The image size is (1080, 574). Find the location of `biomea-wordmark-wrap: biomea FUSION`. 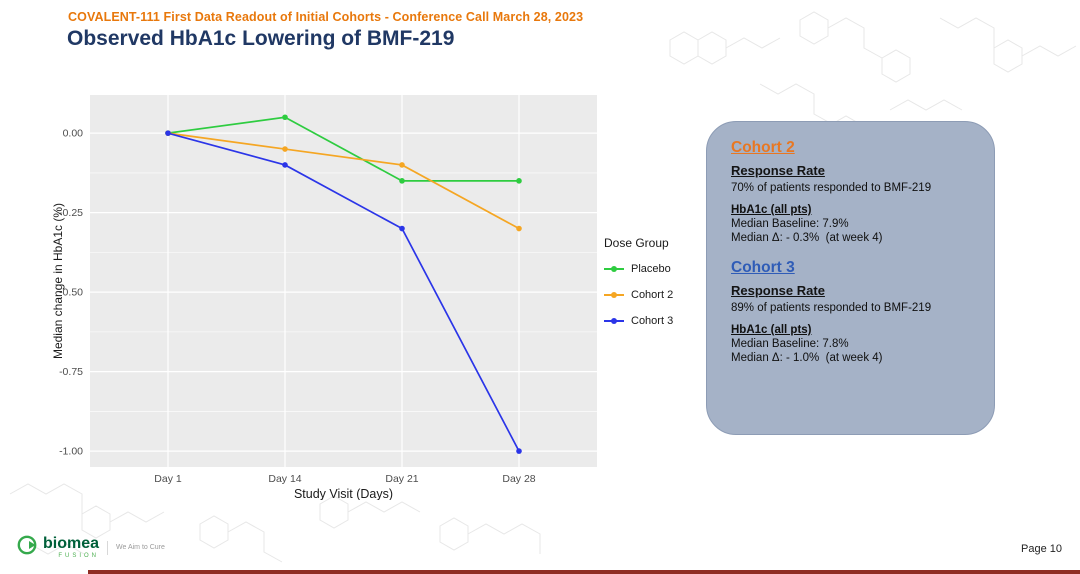

biomea-wordmark-wrap: biomea FUSION is located at coordinates (71, 547).